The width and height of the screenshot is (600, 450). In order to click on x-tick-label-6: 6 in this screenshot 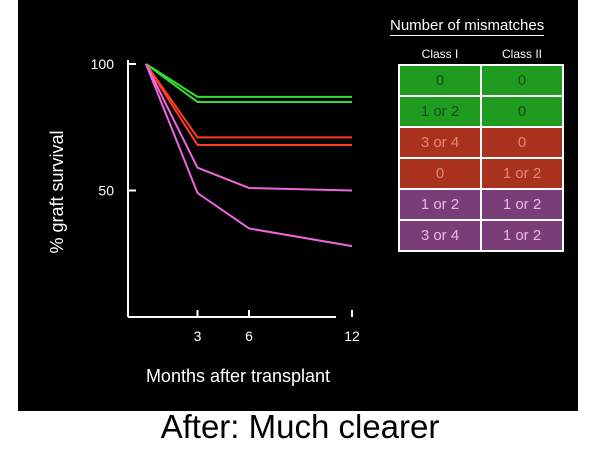, I will do `click(249, 336)`.